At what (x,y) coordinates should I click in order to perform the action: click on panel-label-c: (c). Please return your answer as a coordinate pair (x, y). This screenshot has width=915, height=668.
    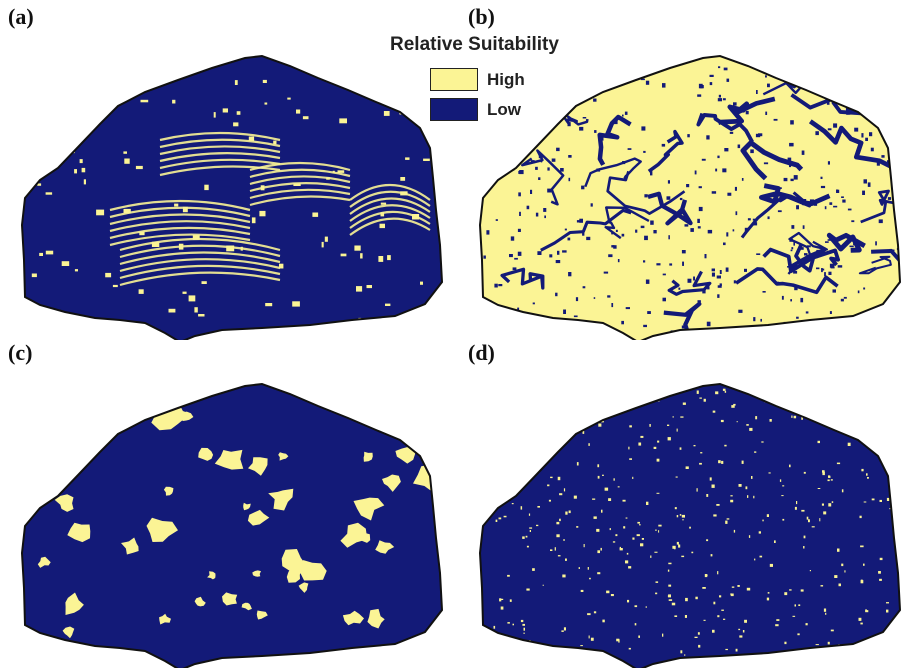
    Looking at the image, I should click on (20, 352).